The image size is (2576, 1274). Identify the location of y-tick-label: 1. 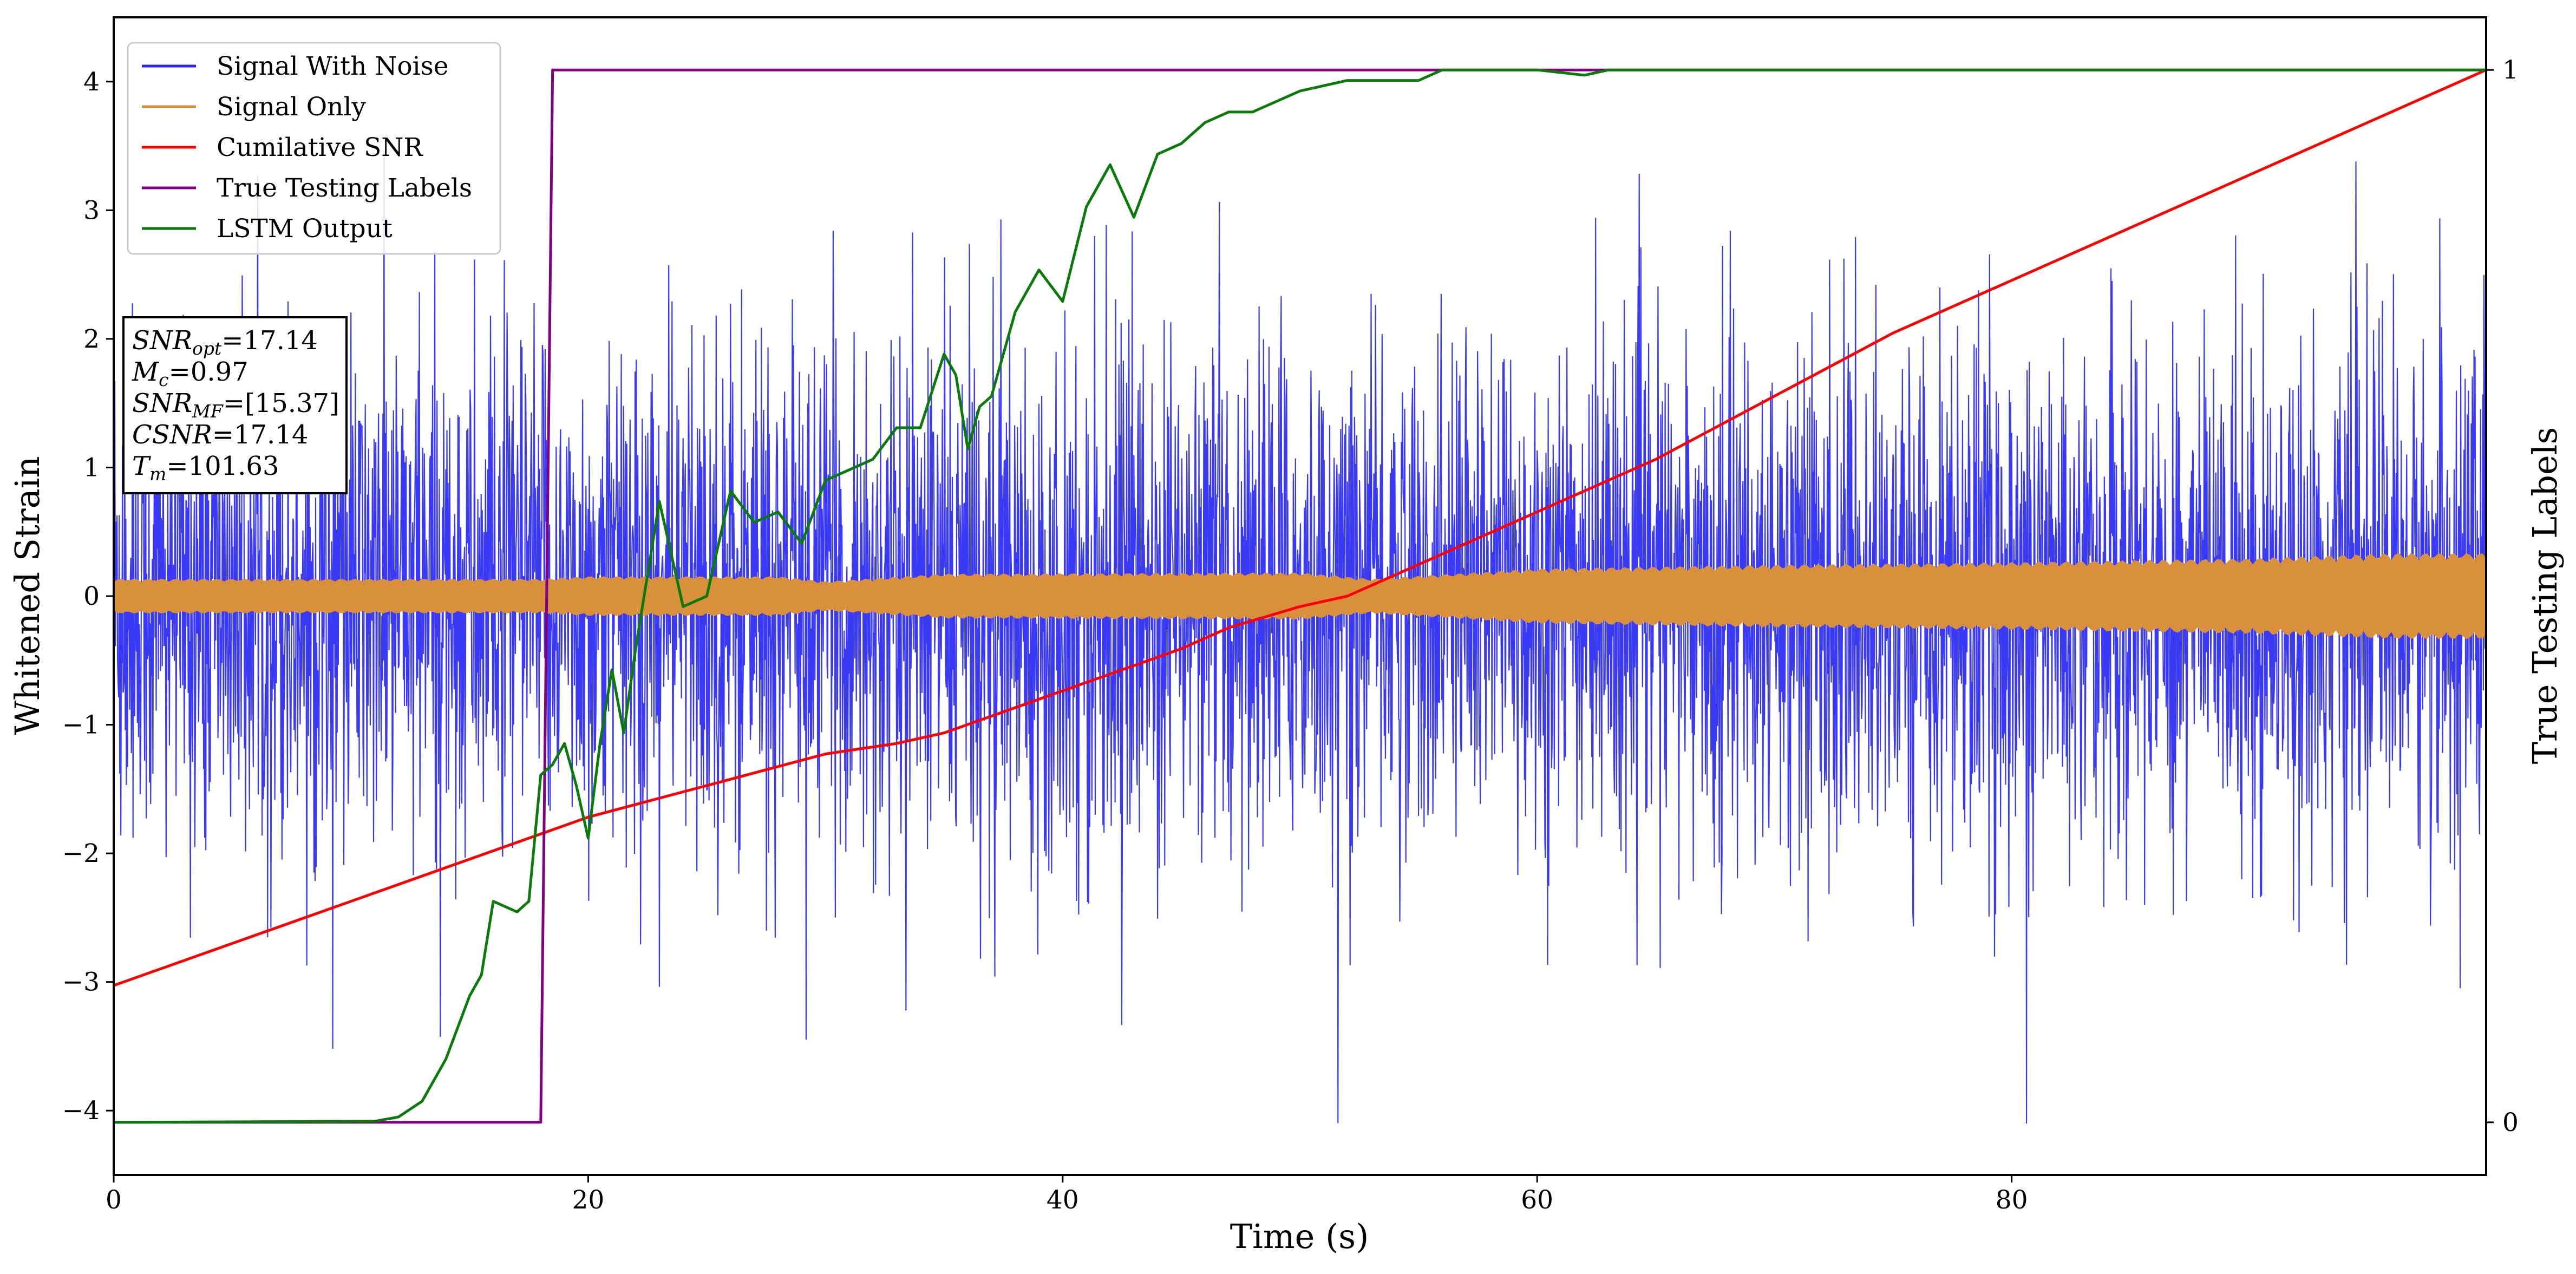
(92, 467).